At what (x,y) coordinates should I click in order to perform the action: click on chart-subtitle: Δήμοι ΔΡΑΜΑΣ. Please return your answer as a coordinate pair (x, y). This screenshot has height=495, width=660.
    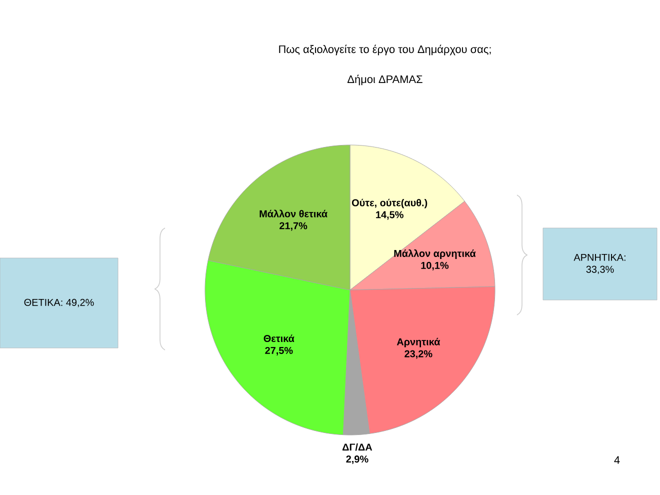
    Looking at the image, I should click on (385, 80).